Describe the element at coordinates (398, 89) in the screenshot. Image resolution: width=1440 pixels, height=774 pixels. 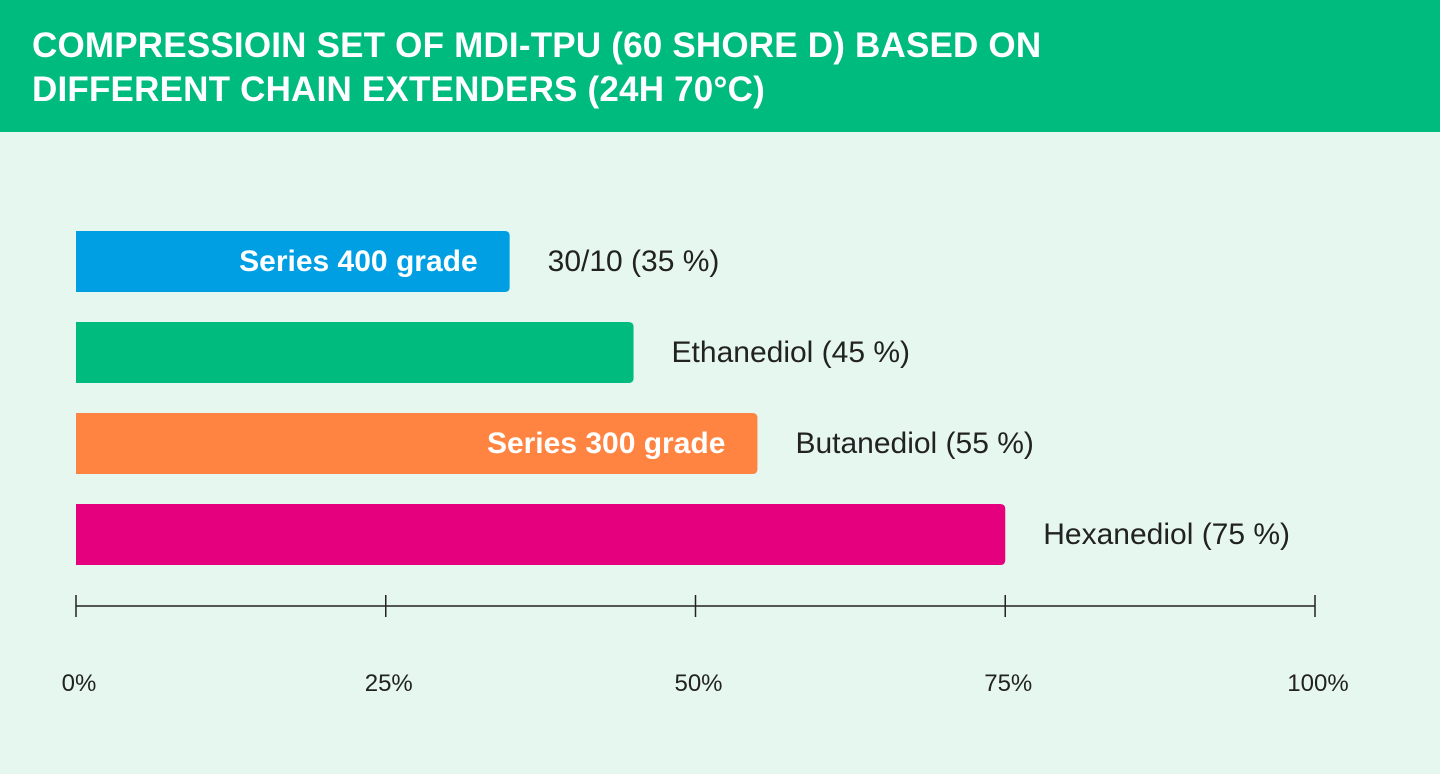
I see `chart-title-line-2: DIFFERENT CHAIN EXTENDERS (24H 70°C)` at that location.